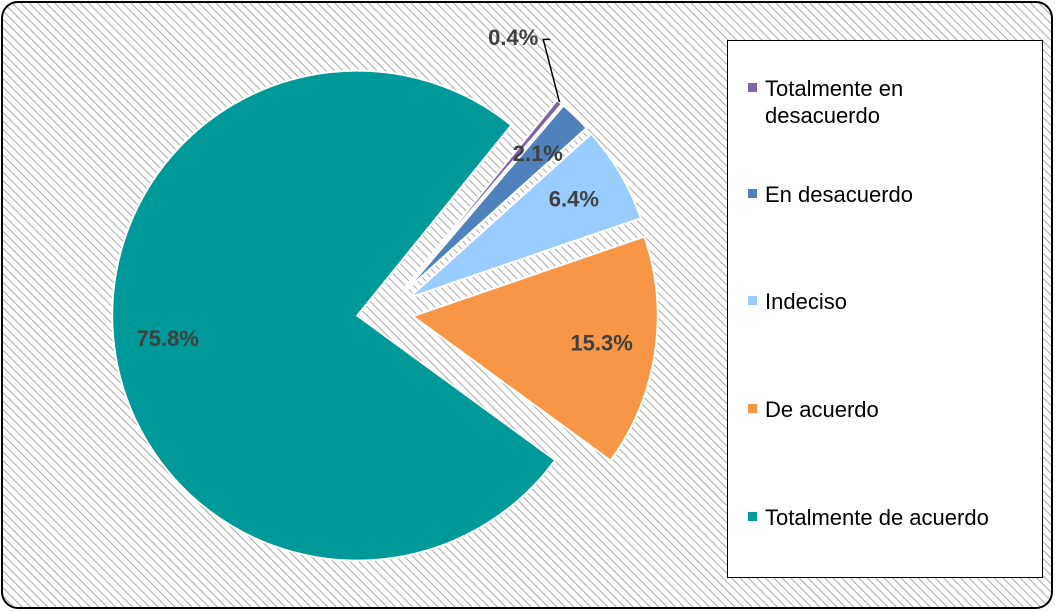  What do you see at coordinates (822, 409) in the screenshot?
I see `legend-label: De acuerdo` at bounding box center [822, 409].